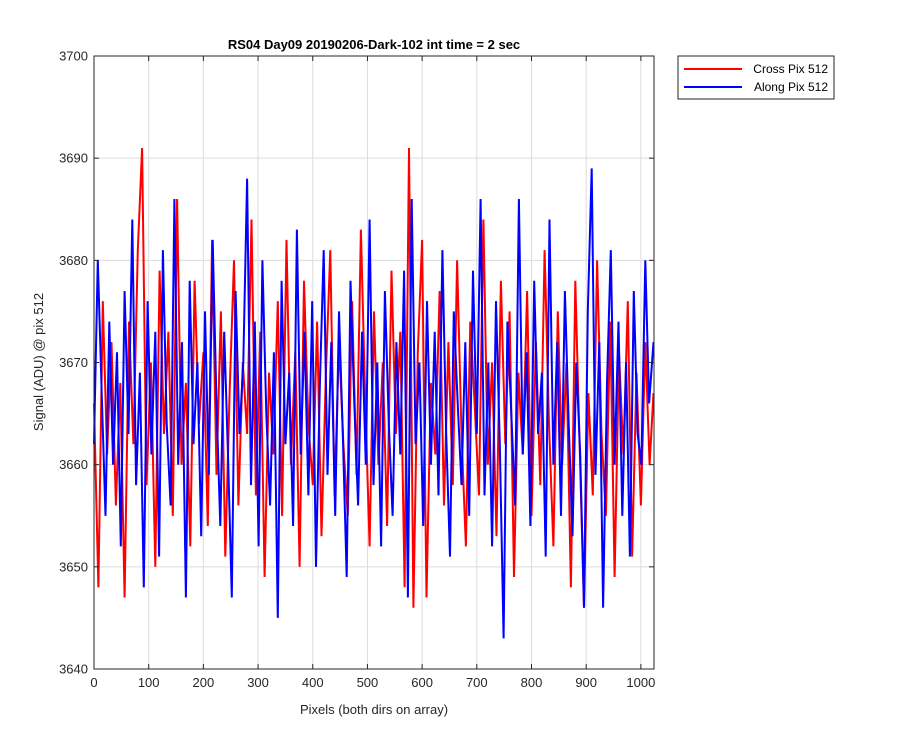  I want to click on legend-box, so click(756, 77).